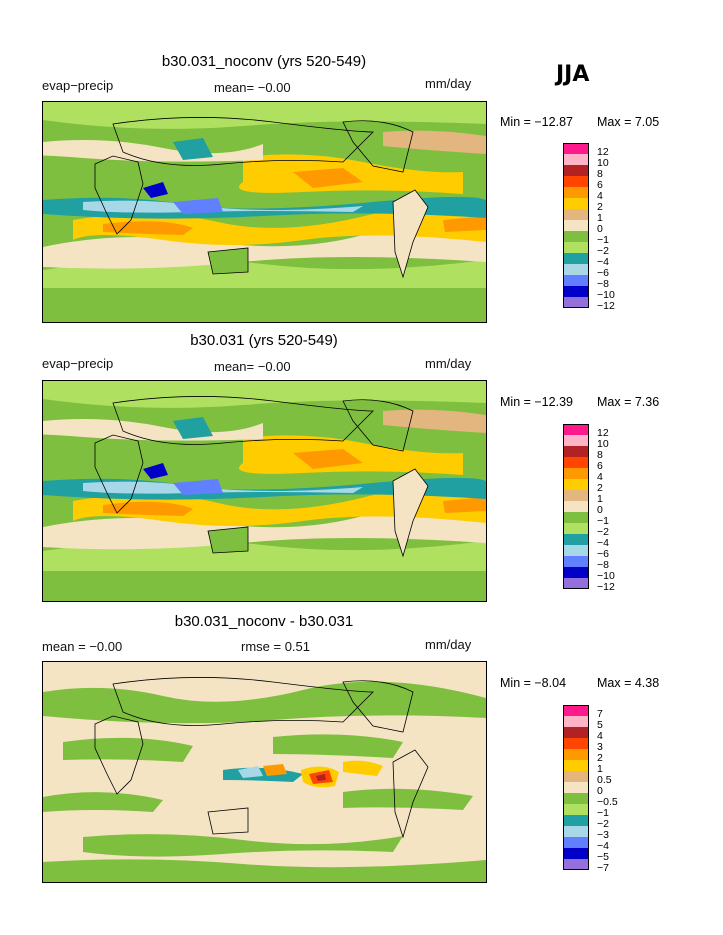 Image resolution: width=723 pixels, height=935 pixels. Describe the element at coordinates (78, 363) in the screenshot. I see `panel-2-field-label: evap−precip` at that location.